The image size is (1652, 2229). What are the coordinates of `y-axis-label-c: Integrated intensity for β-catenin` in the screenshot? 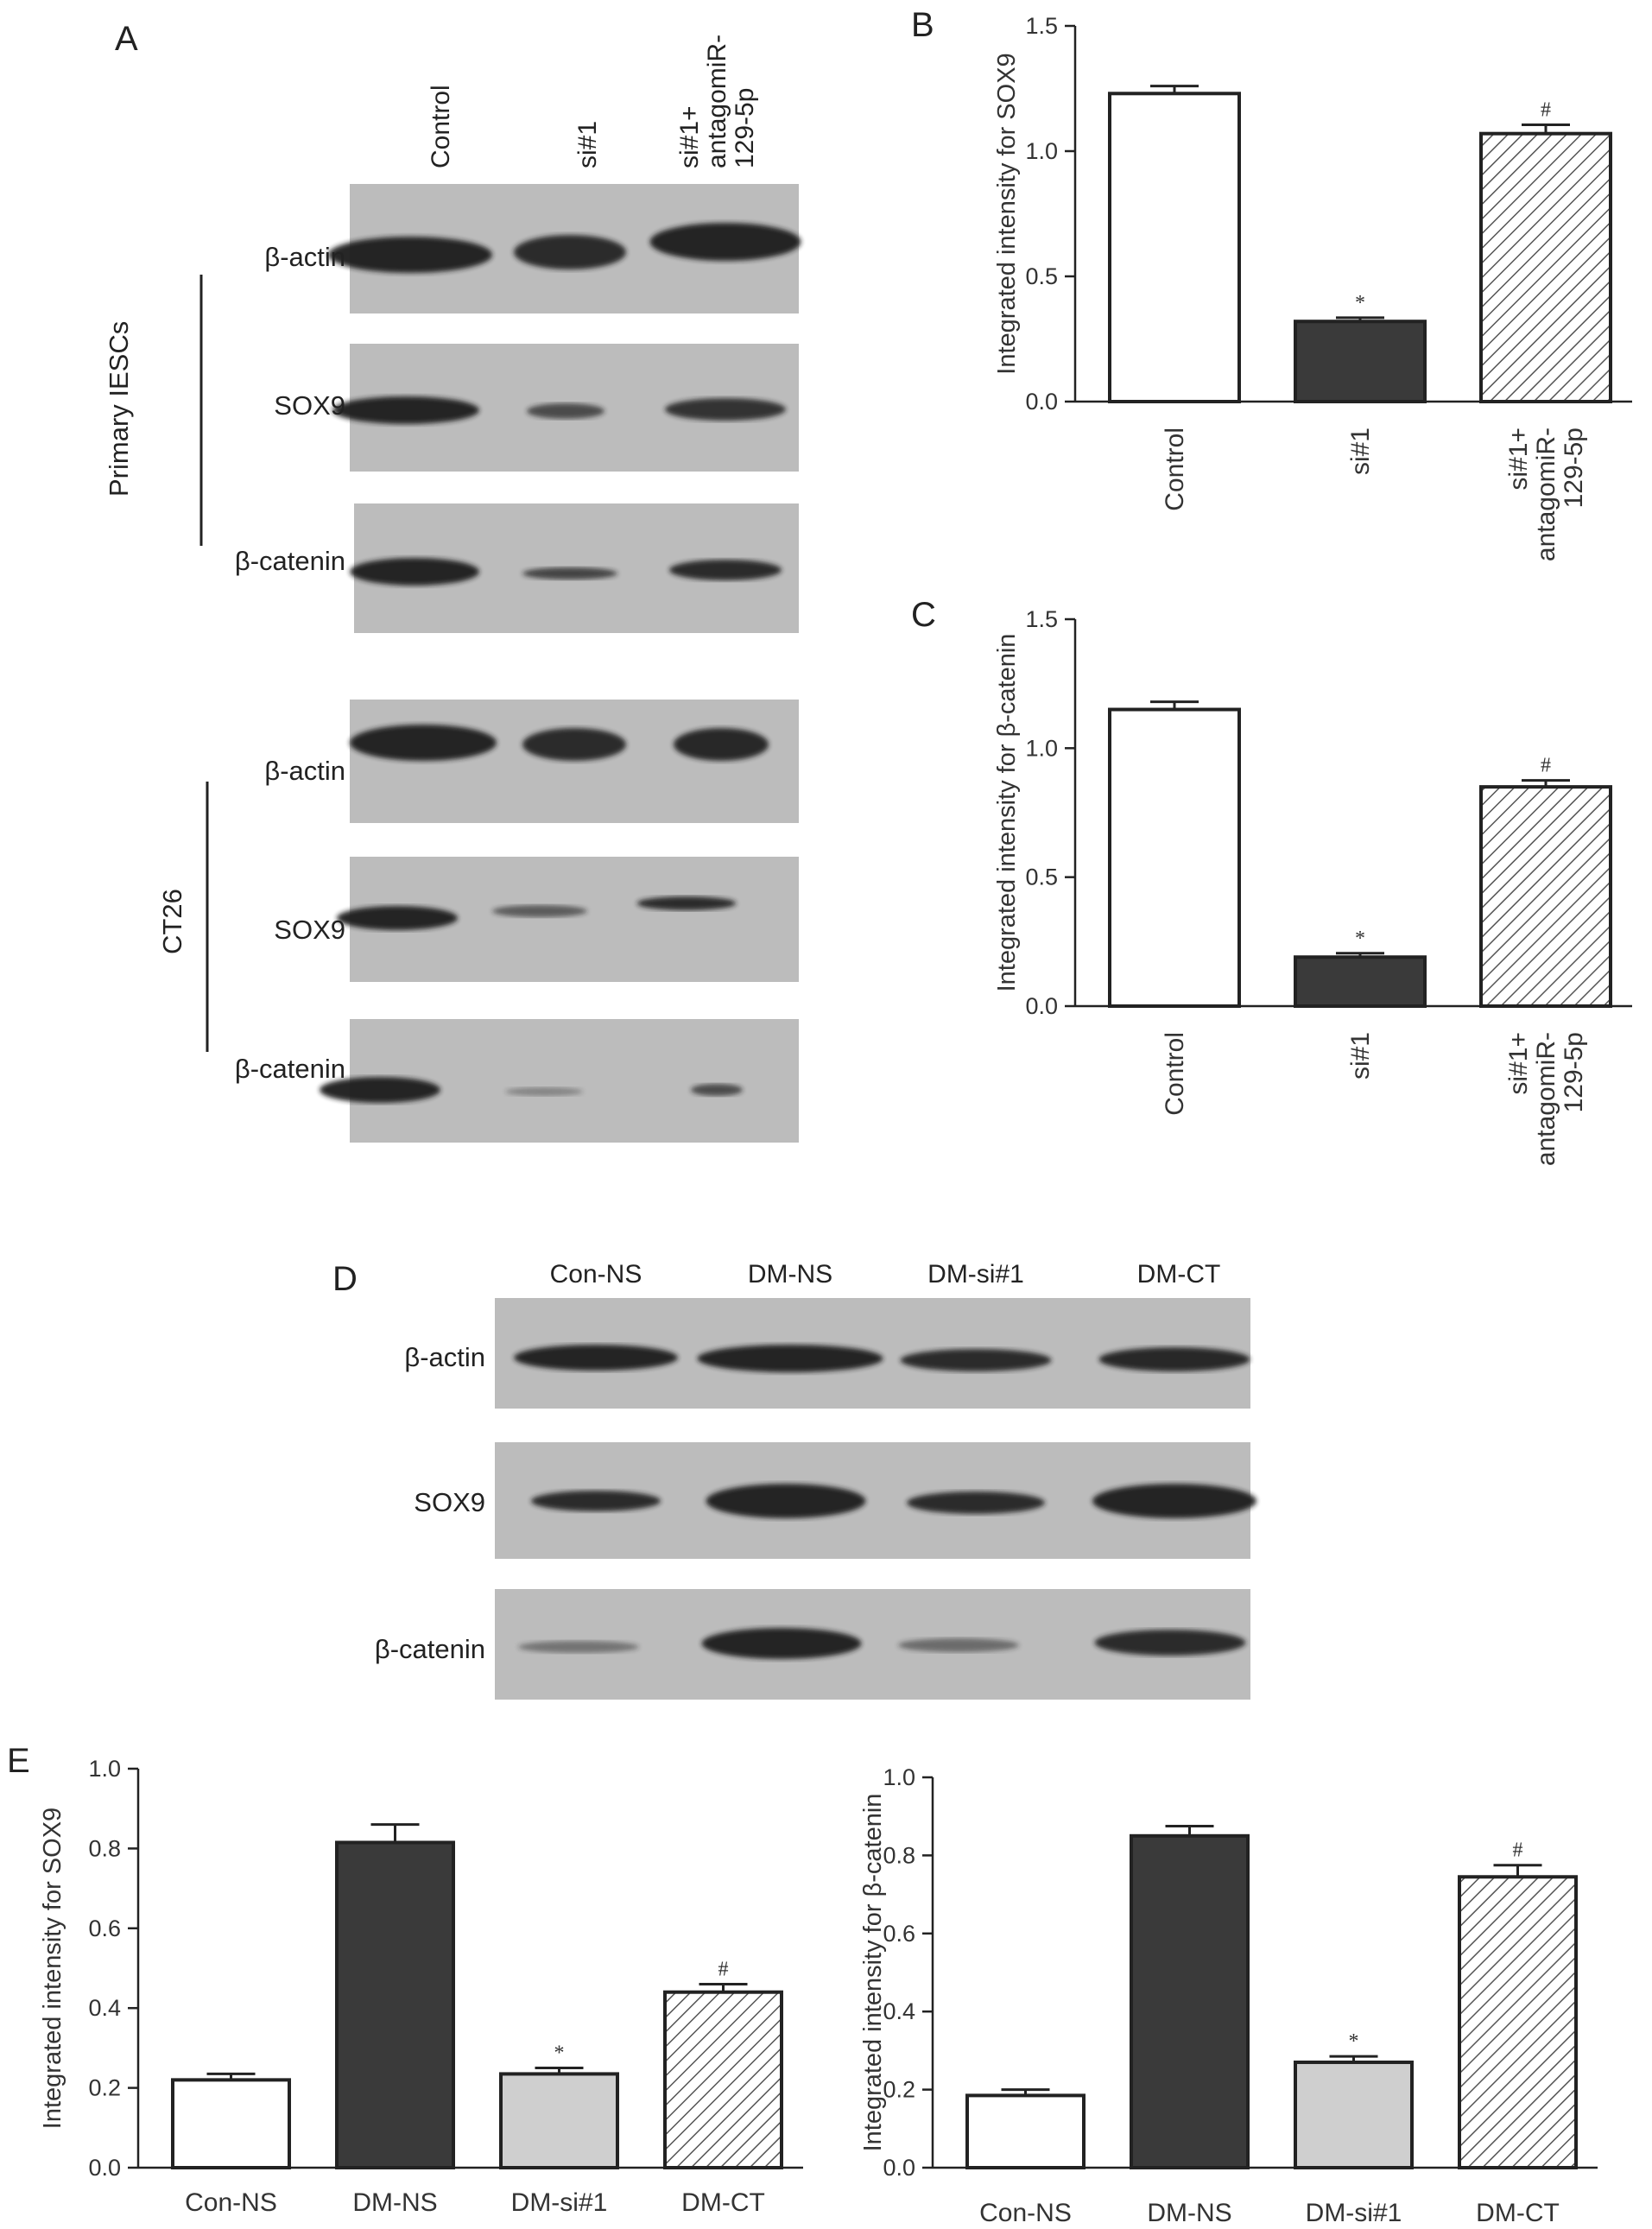 It's located at (1007, 813).